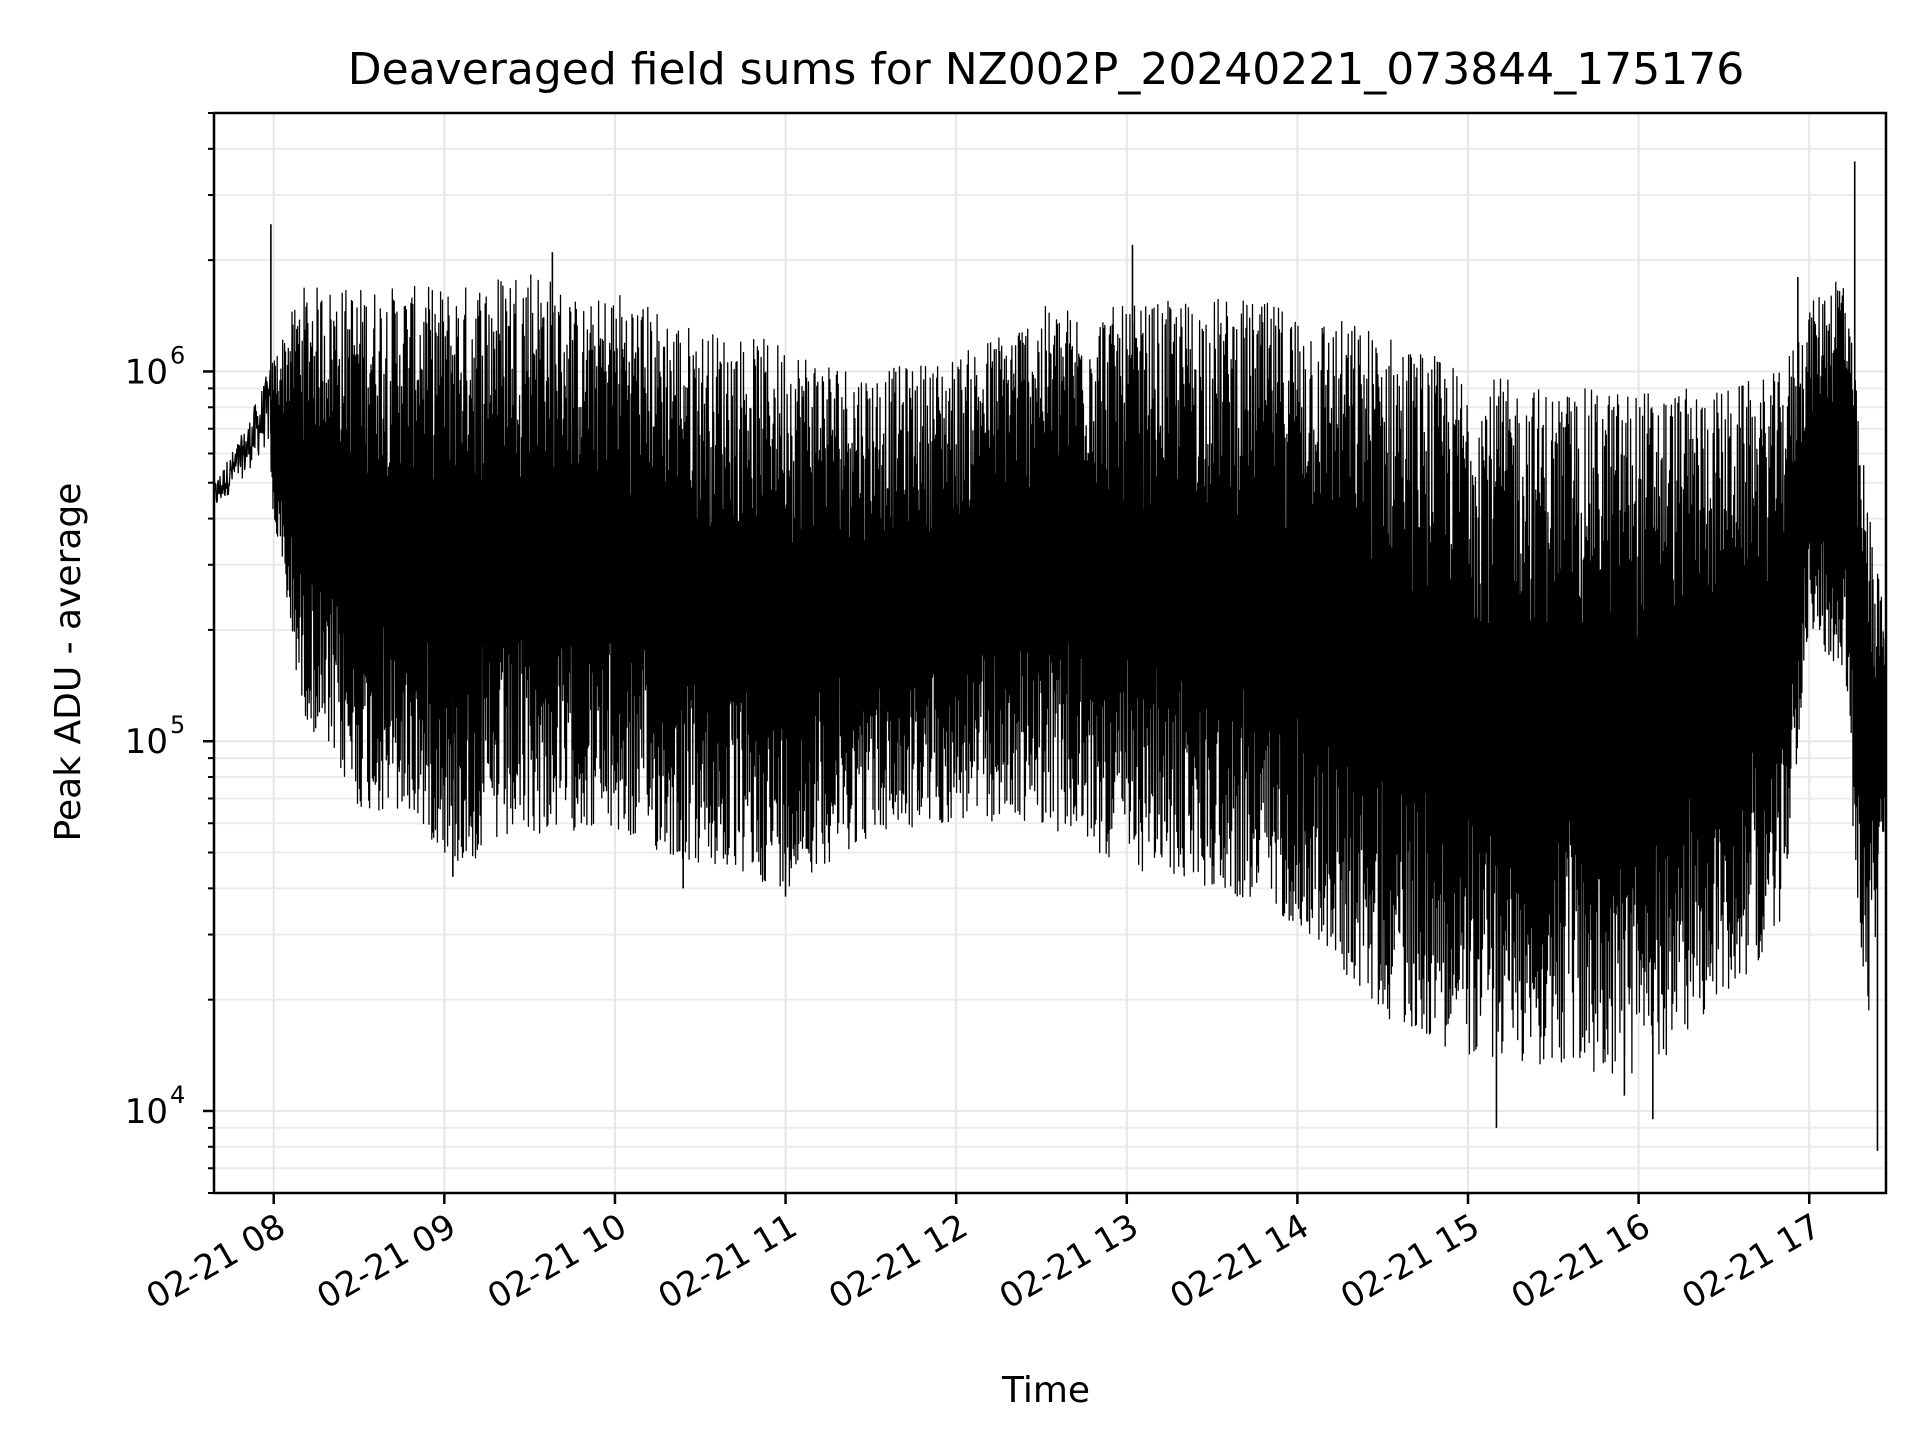 This screenshot has height=1440, width=1920. Describe the element at coordinates (177, 1095) in the screenshot. I see `y-tick-exponent: 4` at that location.